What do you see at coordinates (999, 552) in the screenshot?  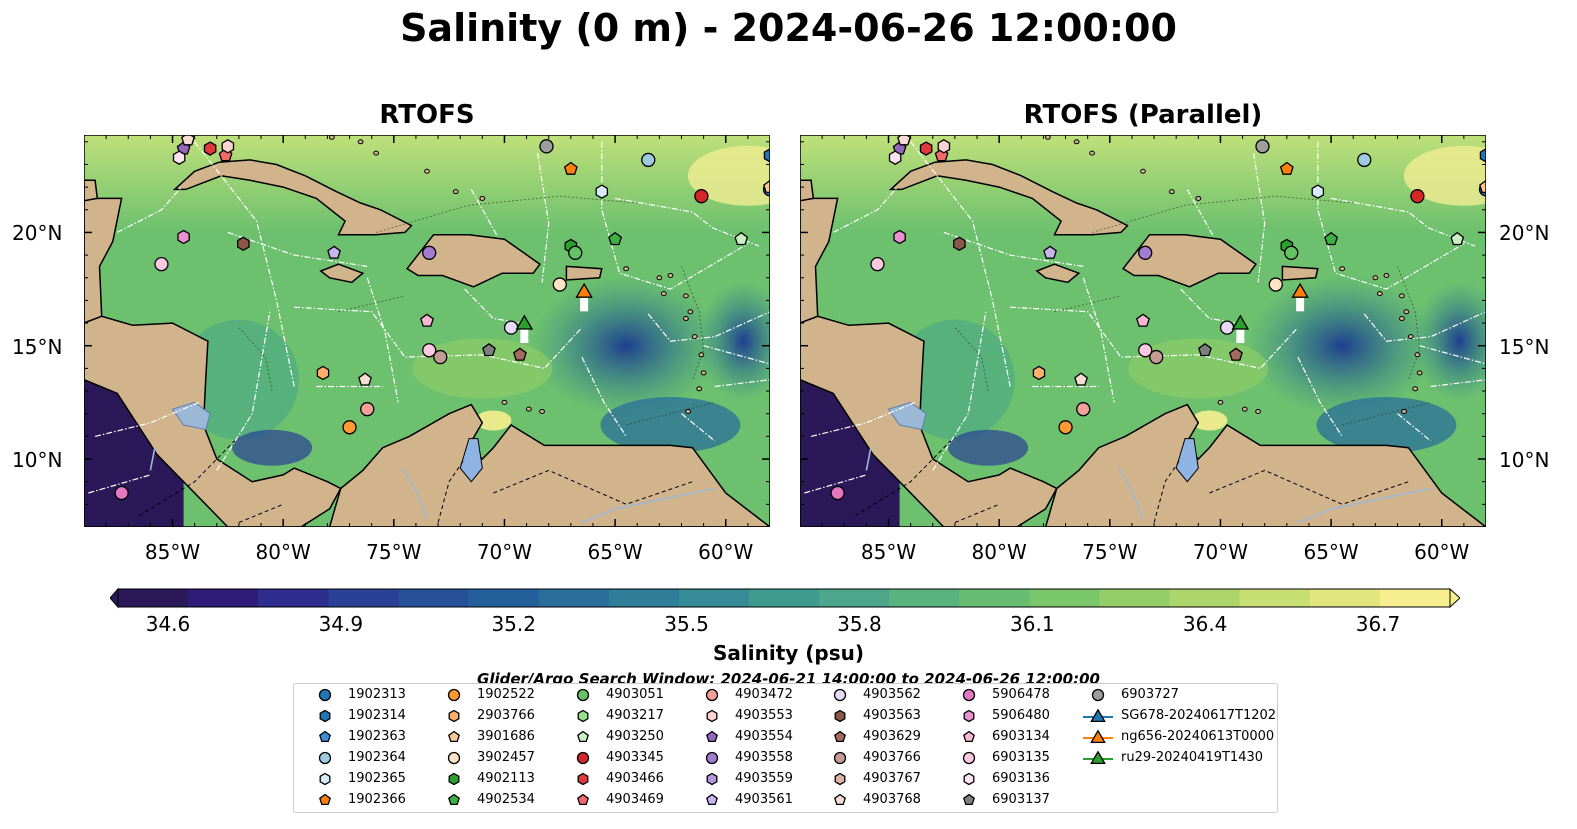 I see `lon-label-right-80w: 80°W` at bounding box center [999, 552].